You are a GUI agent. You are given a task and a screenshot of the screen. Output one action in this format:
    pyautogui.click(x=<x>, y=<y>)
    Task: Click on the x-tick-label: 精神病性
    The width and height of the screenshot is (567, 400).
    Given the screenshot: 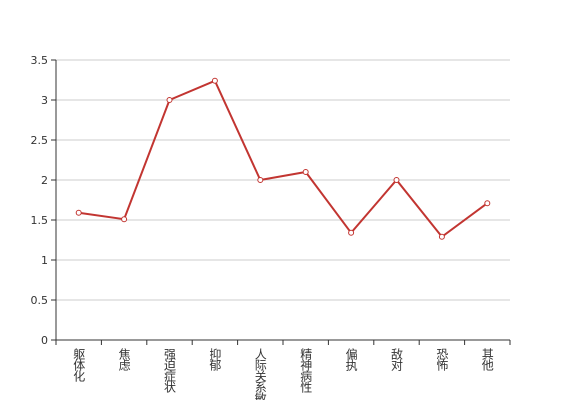 What is the action you would take?
    pyautogui.click(x=306, y=371)
    